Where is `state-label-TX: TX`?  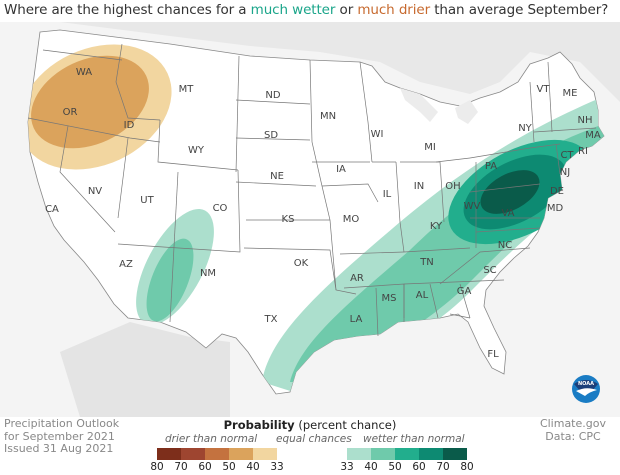 state-label-TX: TX is located at coordinates (271, 319).